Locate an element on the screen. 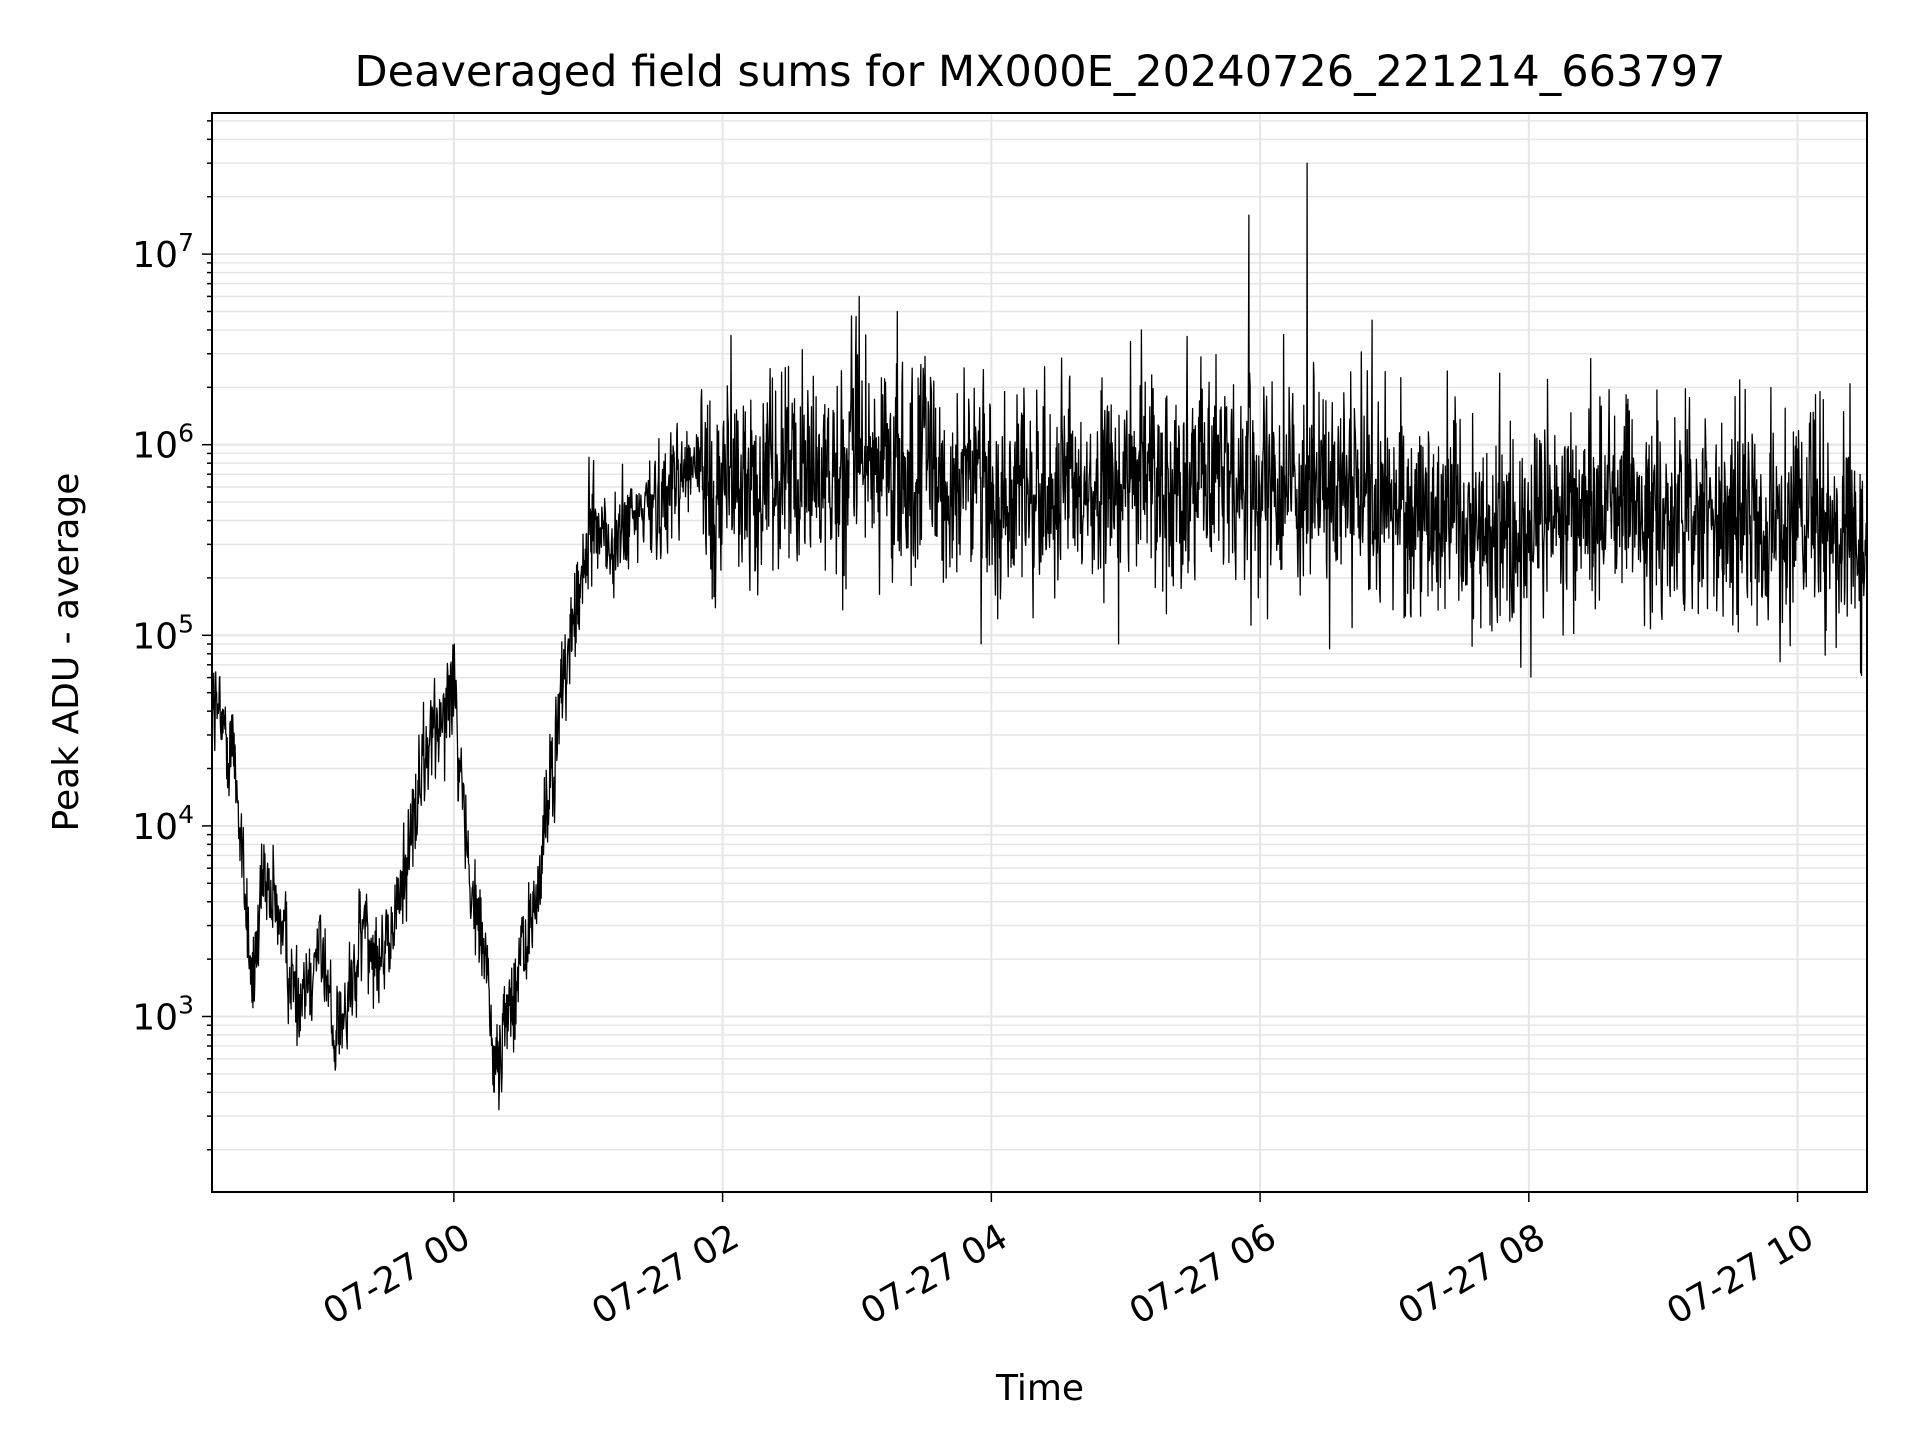  y-tick-label: 10⁶ is located at coordinates (163, 443).